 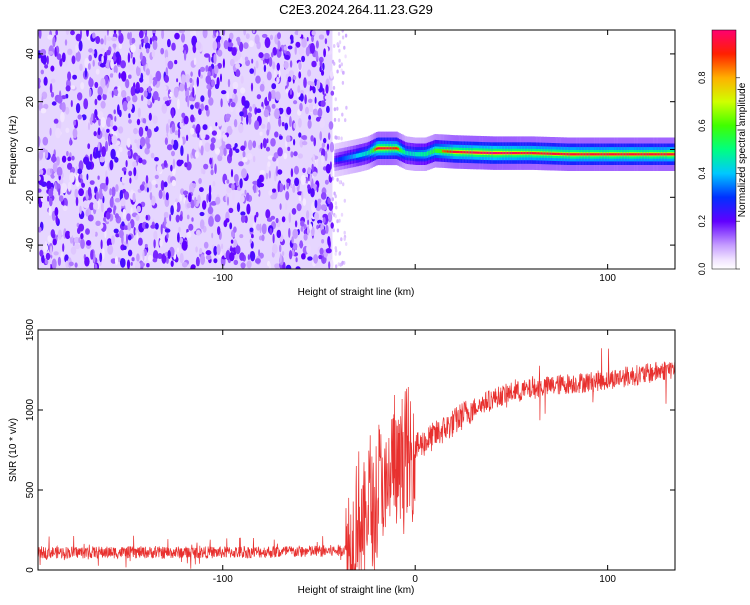 I want to click on colorbar-tick-label: 0.0, so click(x=702, y=269).